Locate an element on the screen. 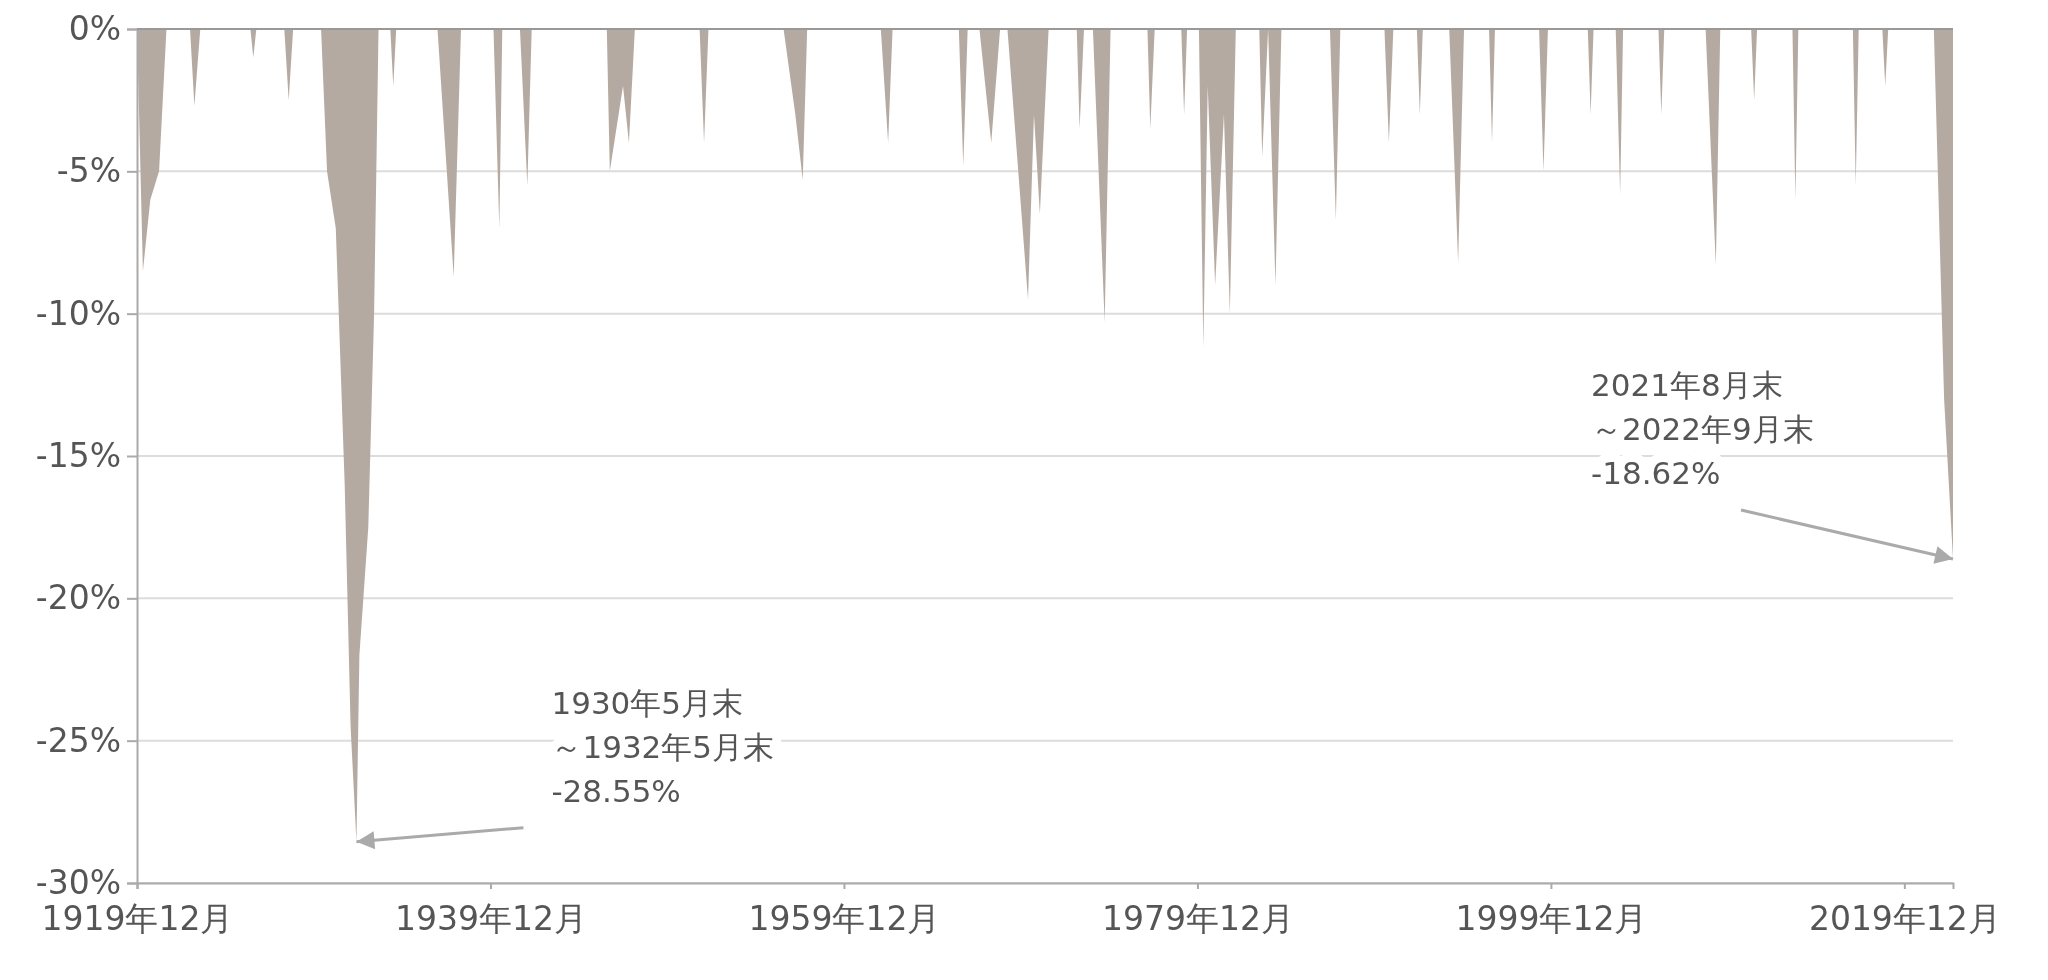 The height and width of the screenshot is (980, 2048). x-tick-label: 2019年12月 is located at coordinates (1904, 919).